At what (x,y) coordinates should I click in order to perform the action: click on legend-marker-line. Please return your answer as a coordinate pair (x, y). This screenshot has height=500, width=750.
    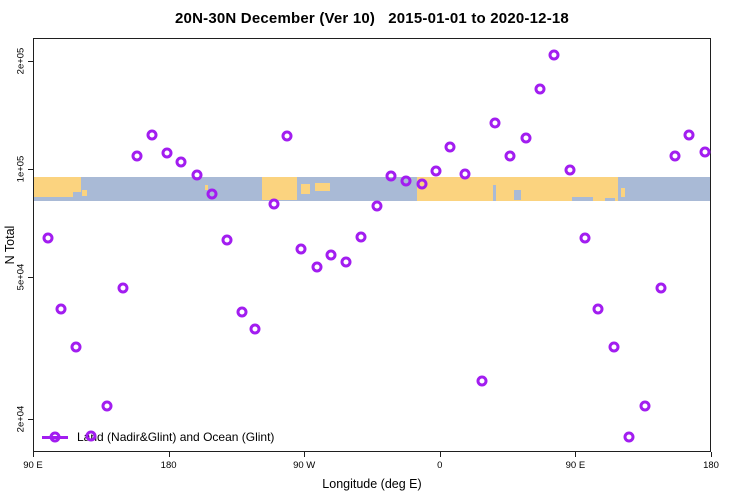
    Looking at the image, I should click on (55, 437).